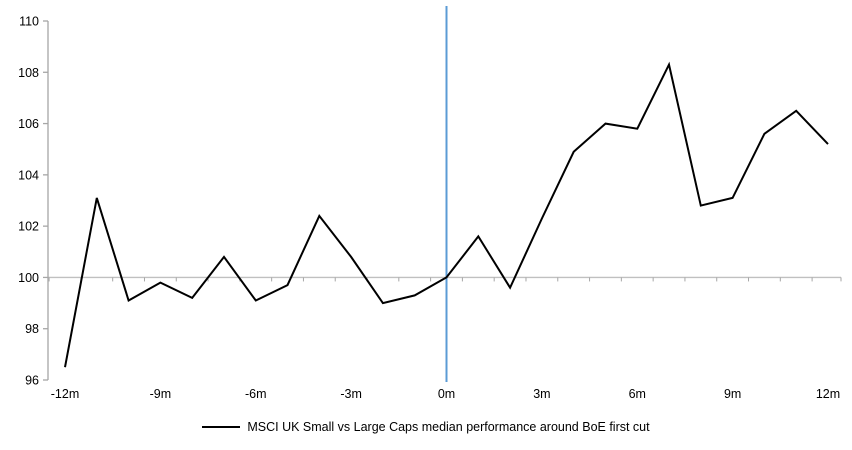 The width and height of the screenshot is (852, 450). Describe the element at coordinates (828, 394) in the screenshot. I see `x-tick-label: 12m` at that location.